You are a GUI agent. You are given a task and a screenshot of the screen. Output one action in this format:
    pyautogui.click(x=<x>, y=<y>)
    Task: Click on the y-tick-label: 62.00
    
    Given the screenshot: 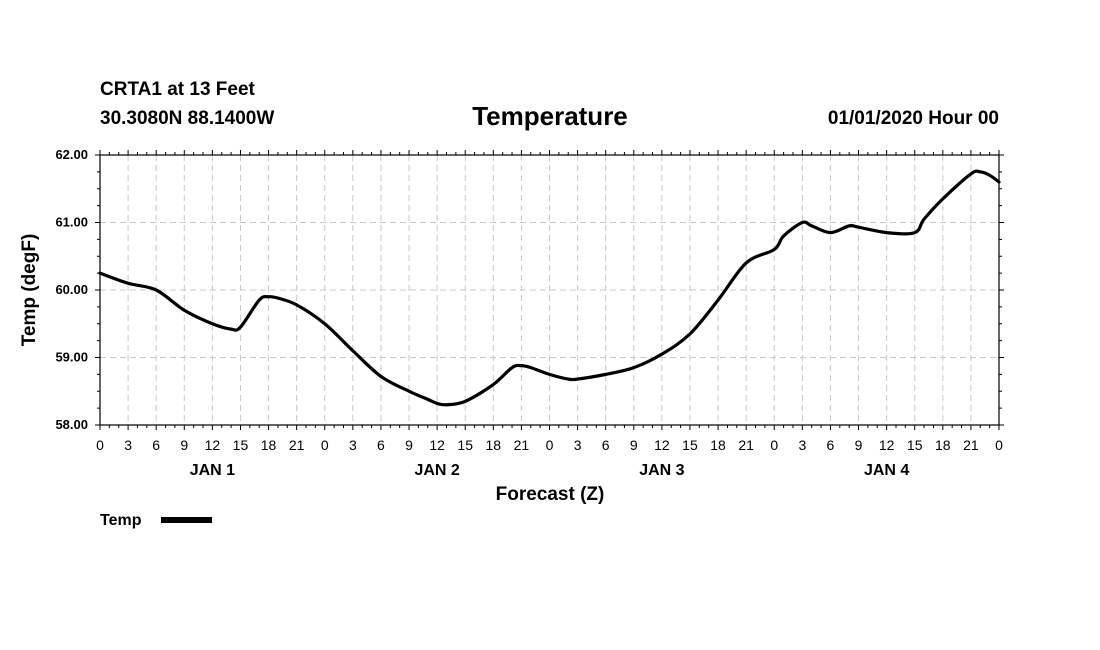 What is the action you would take?
    pyautogui.click(x=71, y=154)
    